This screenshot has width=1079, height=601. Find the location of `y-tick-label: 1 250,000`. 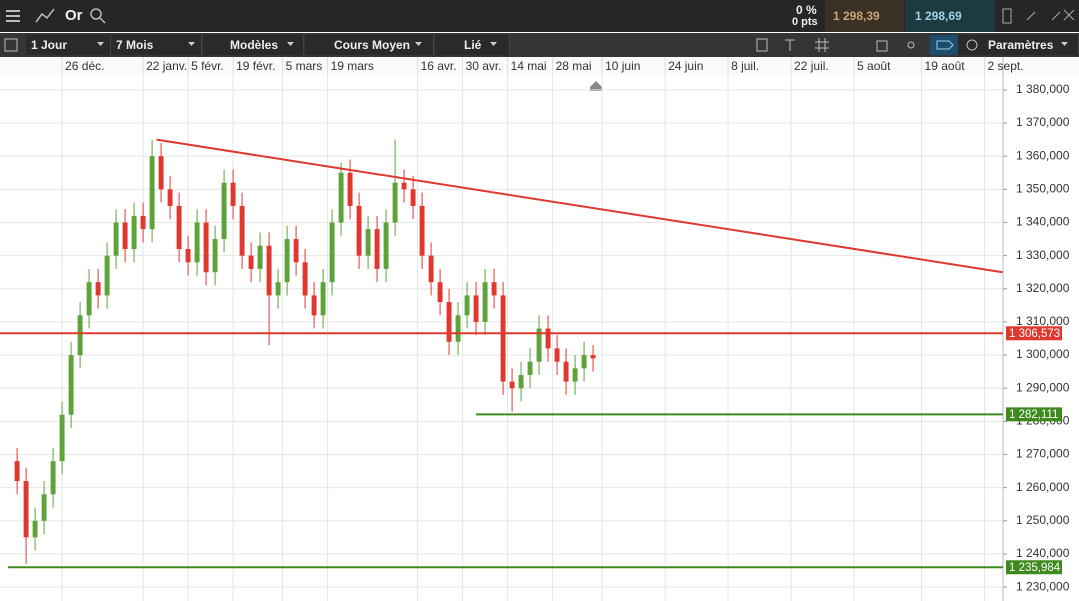

y-tick-label: 1 250,000 is located at coordinates (1043, 520).